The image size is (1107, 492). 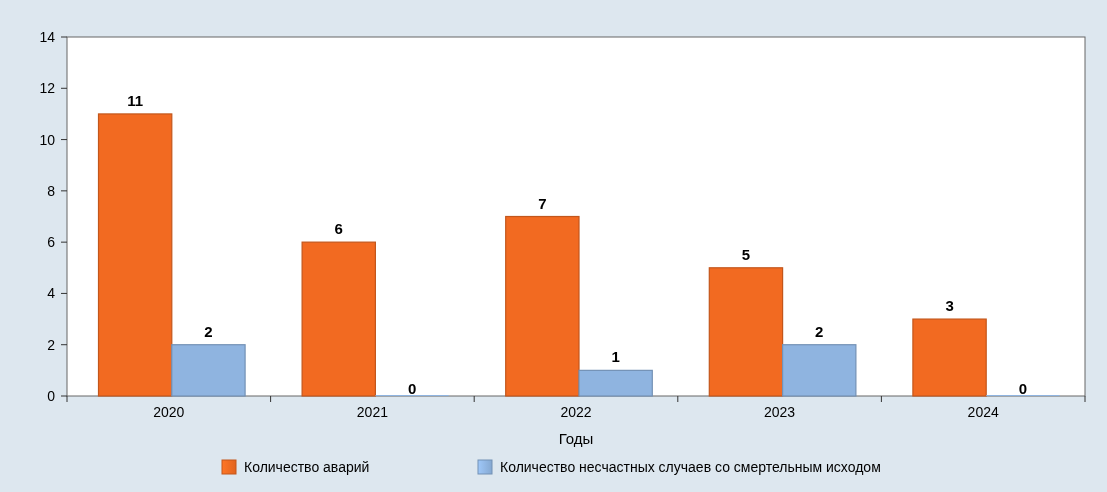 What do you see at coordinates (51, 190) in the screenshot?
I see `y-tick-label: 8` at bounding box center [51, 190].